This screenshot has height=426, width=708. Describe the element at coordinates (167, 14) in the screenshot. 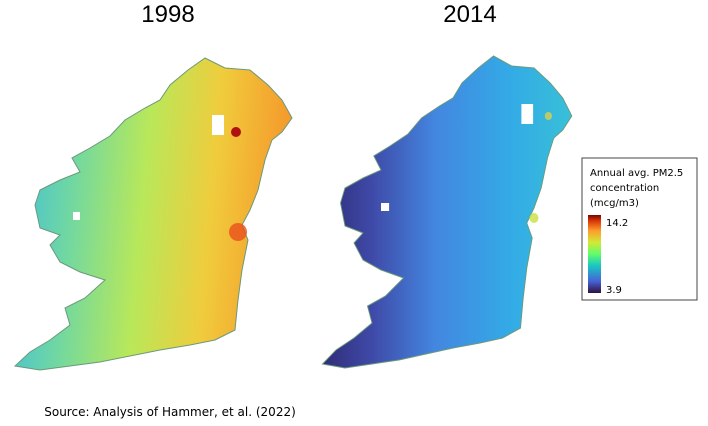

I see `map-title: 1998` at that location.